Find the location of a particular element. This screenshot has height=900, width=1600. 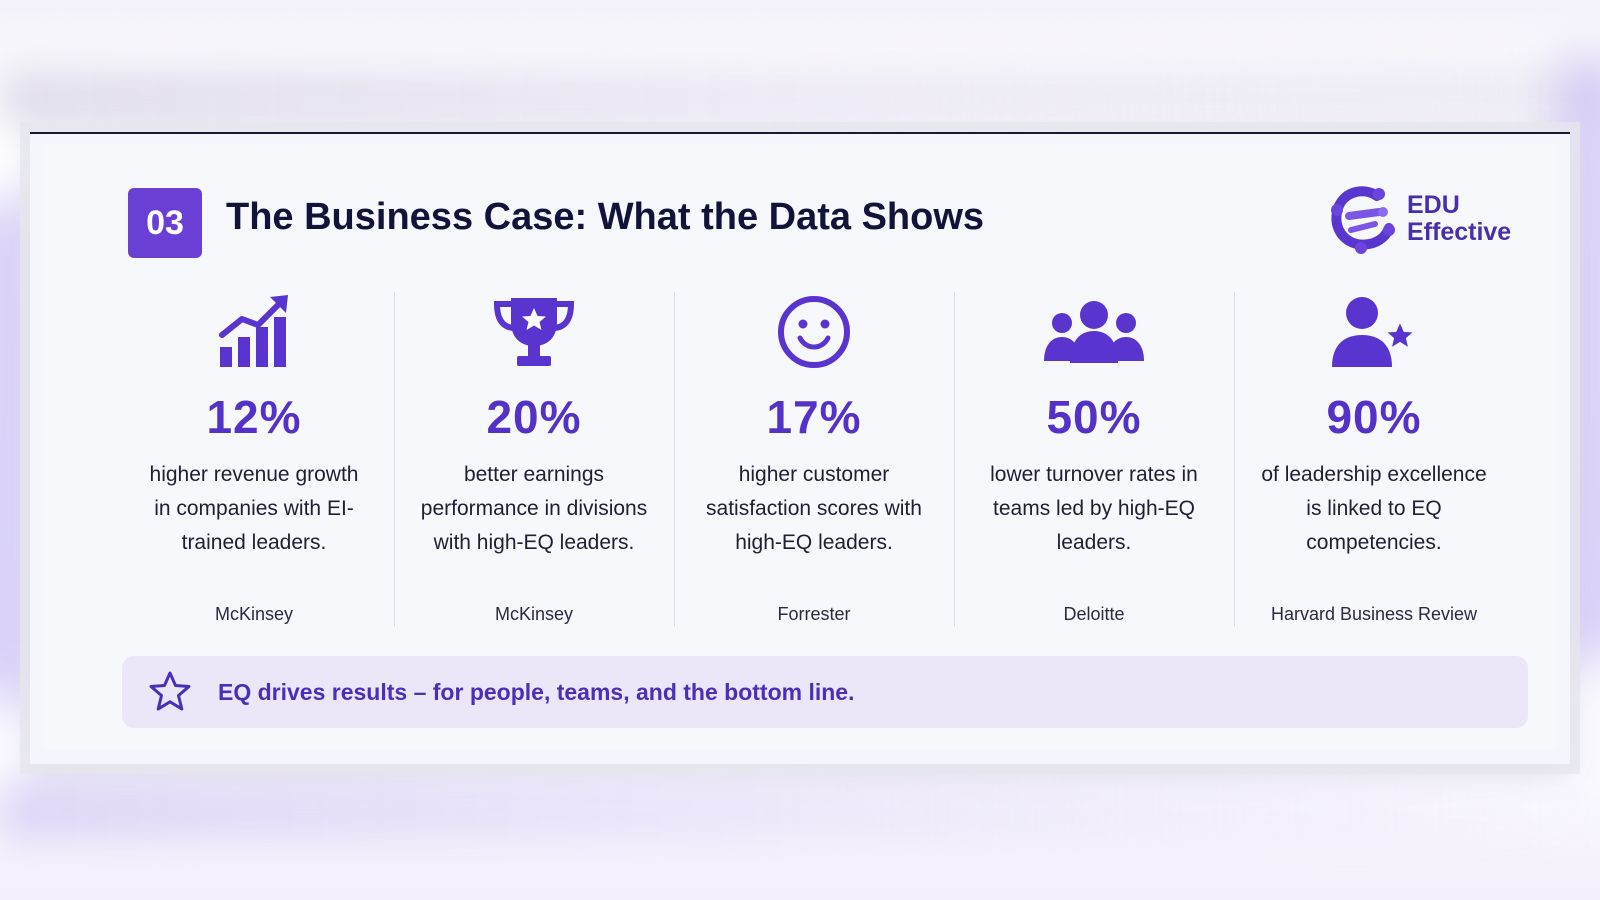

stat-value: 90% is located at coordinates (1374, 417).